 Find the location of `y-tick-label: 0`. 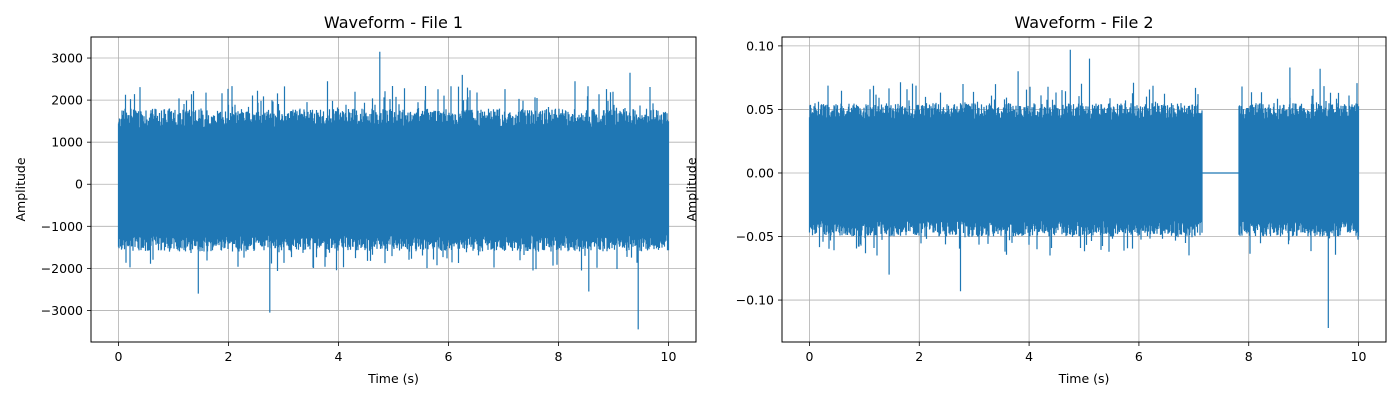

y-tick-label: 0 is located at coordinates (79, 184).